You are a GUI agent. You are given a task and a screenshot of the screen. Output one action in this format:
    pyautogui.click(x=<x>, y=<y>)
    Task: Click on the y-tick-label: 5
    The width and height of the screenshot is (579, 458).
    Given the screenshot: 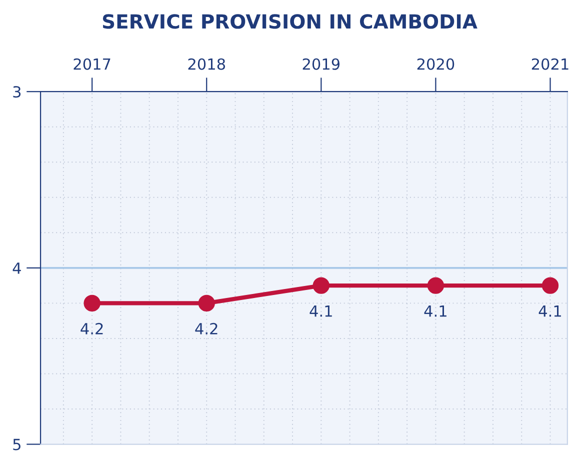 What is the action you would take?
    pyautogui.click(x=16, y=444)
    